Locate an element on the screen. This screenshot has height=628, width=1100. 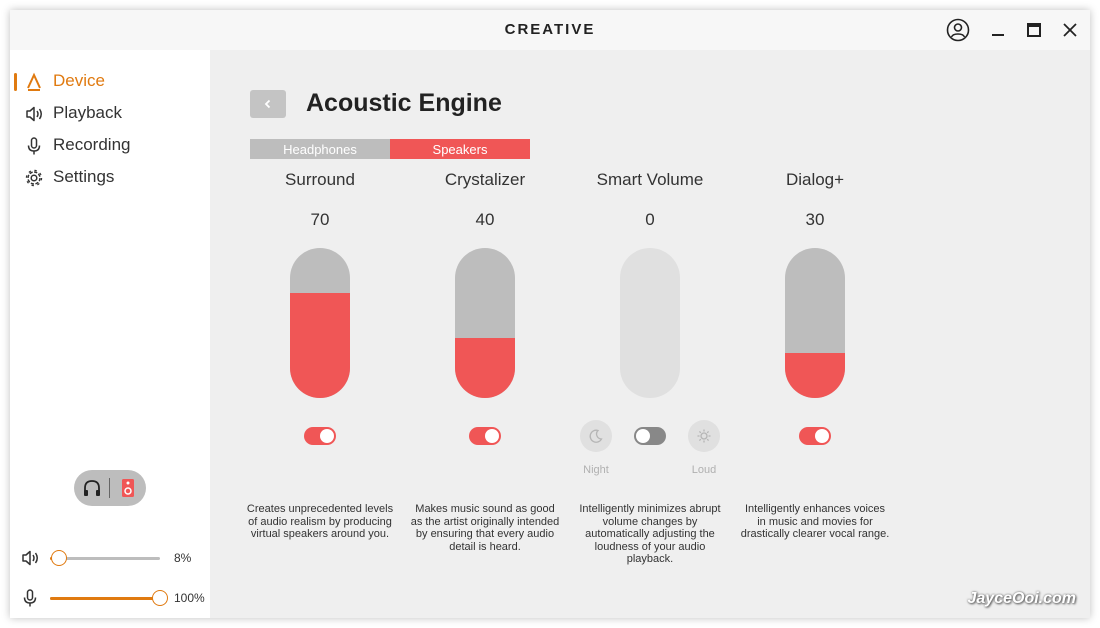
page-title: Acoustic Engine is located at coordinates (404, 103).